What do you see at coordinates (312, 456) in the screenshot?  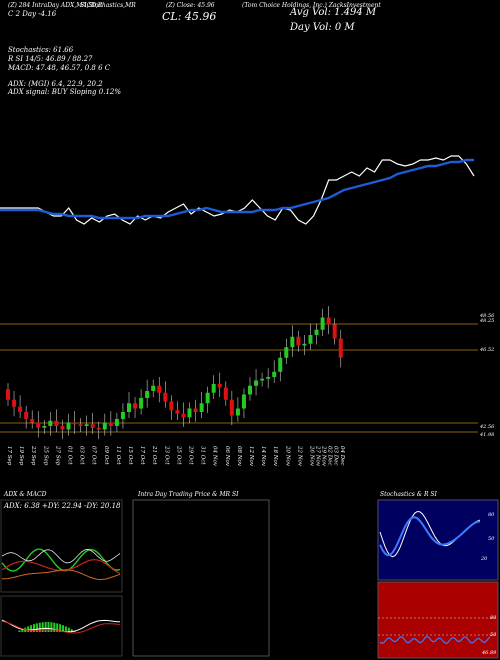 I see `date-tick: 26 Nov` at bounding box center [312, 456].